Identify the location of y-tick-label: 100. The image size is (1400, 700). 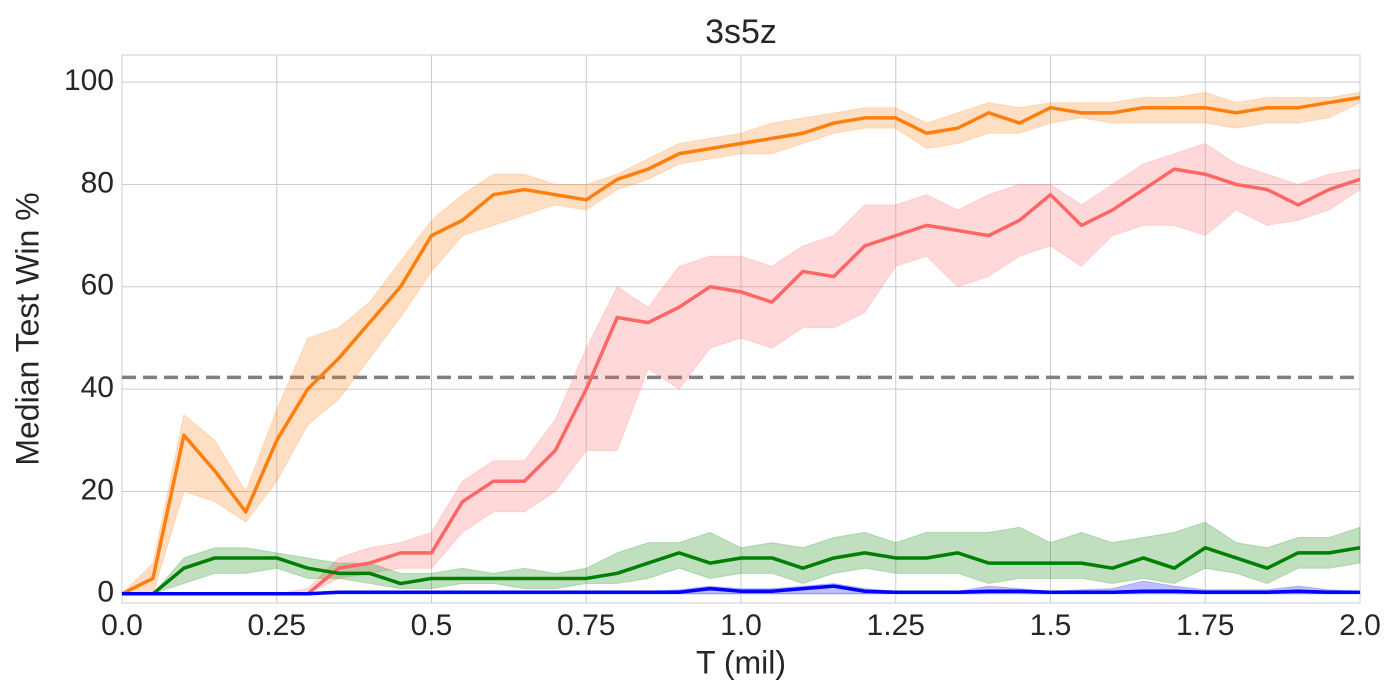
(89, 80).